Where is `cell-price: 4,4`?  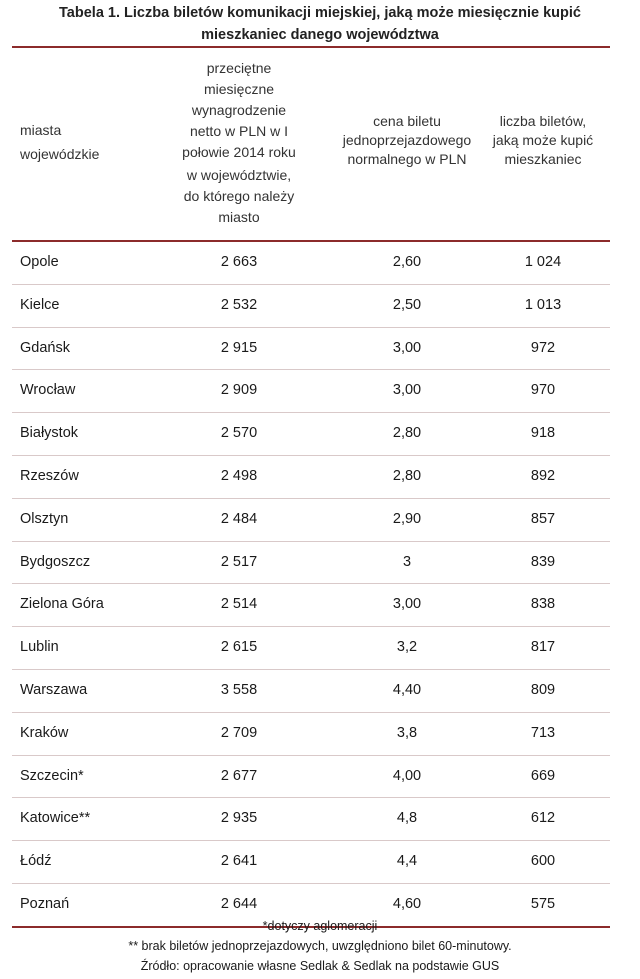
cell-price: 4,4 is located at coordinates (407, 861).